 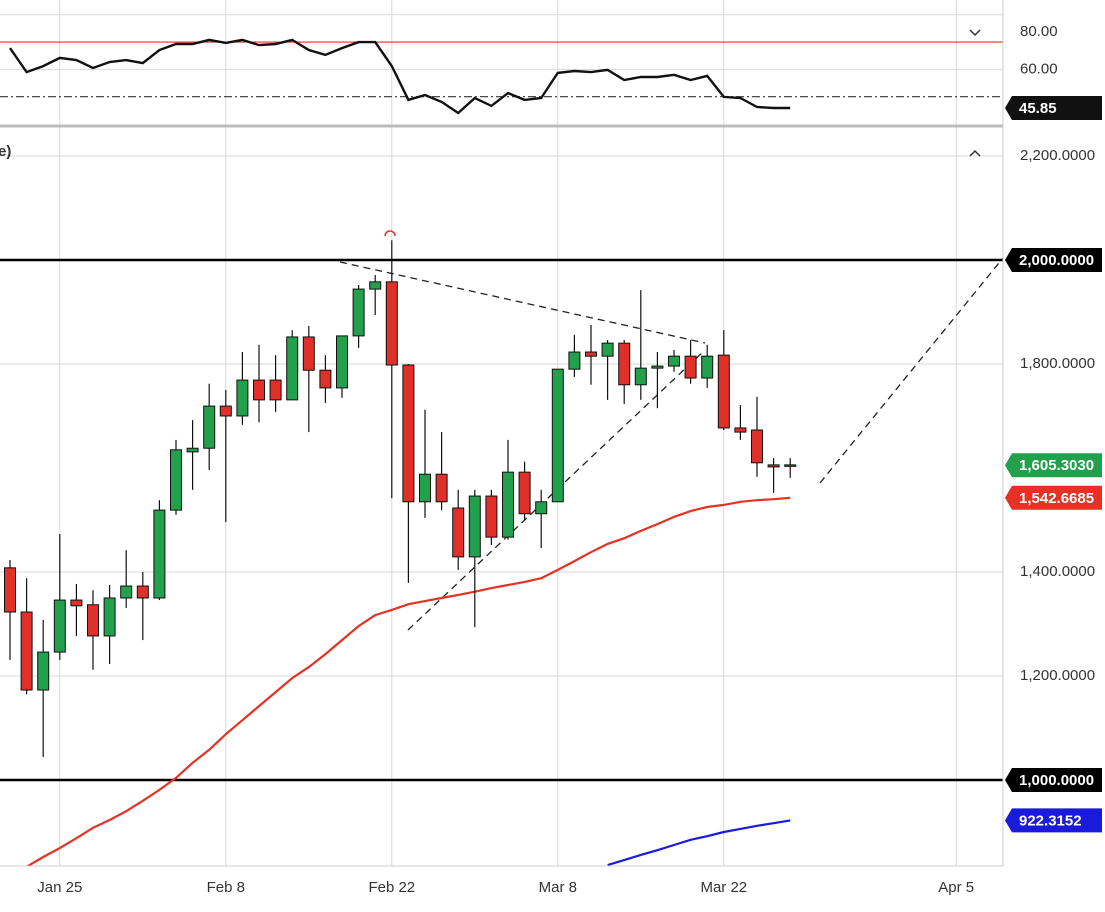 I want to click on y-tick-label: 1,800.0000, so click(x=1057, y=363).